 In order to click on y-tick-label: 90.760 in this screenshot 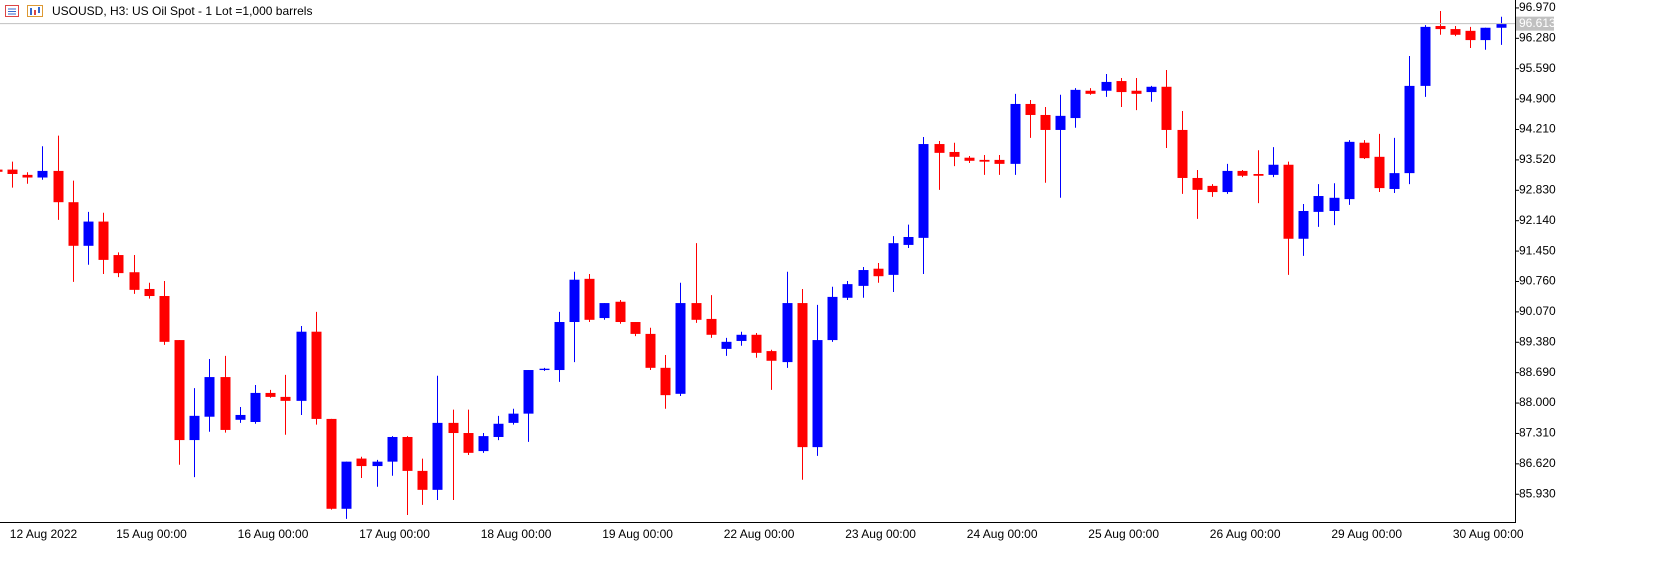, I will do `click(1537, 281)`.